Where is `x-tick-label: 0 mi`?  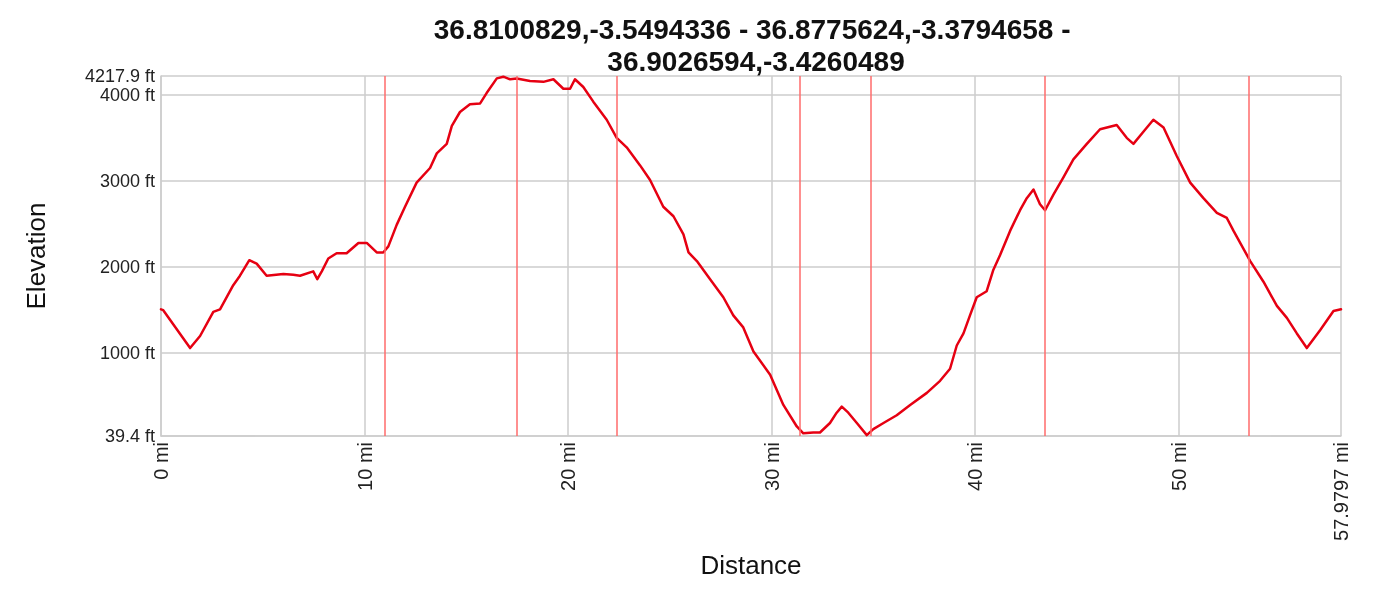
x-tick-label: 0 mi is located at coordinates (161, 461).